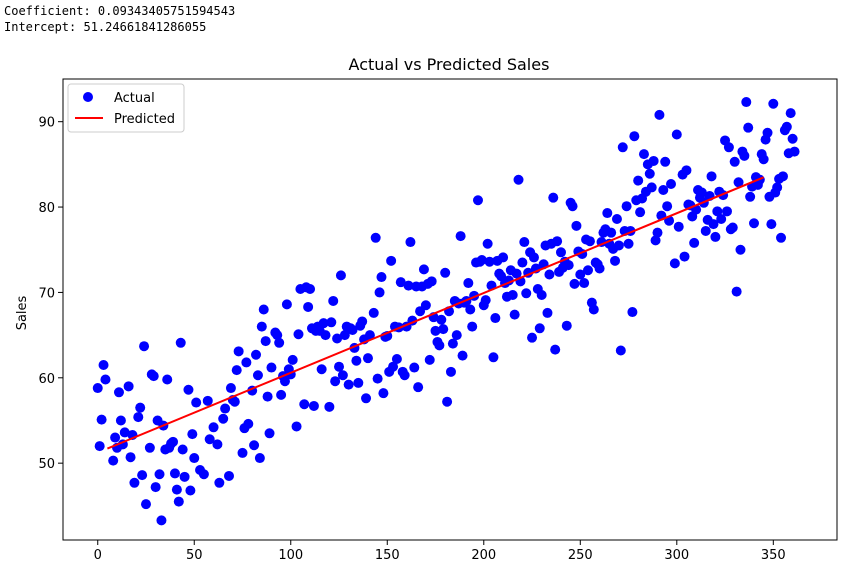 The height and width of the screenshot is (570, 859). Describe the element at coordinates (46, 379) in the screenshot. I see `y-tick-label-60: 60` at that location.